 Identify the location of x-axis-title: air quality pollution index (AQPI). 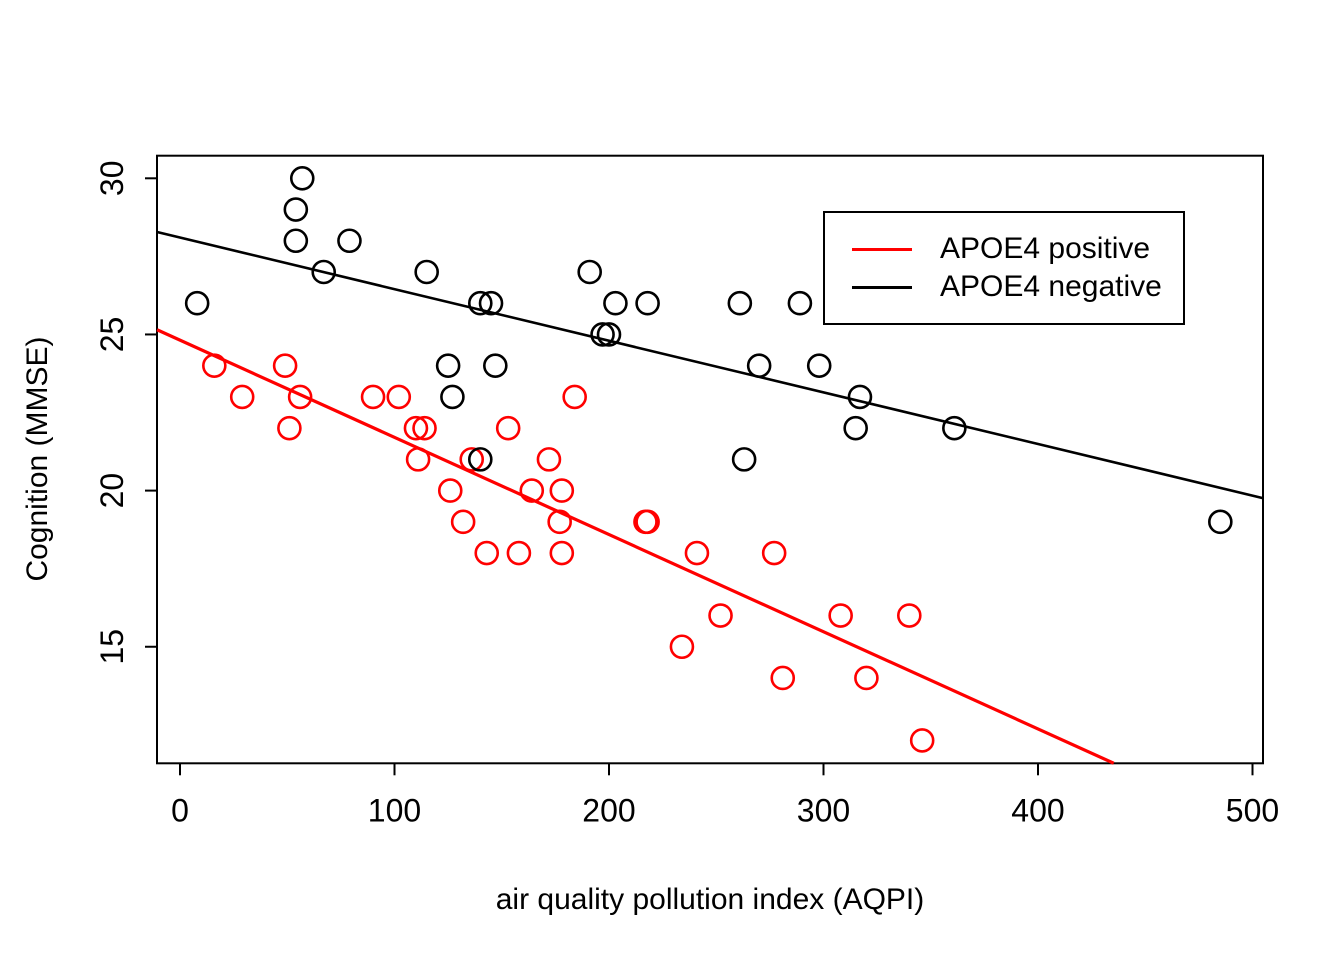
(710, 899).